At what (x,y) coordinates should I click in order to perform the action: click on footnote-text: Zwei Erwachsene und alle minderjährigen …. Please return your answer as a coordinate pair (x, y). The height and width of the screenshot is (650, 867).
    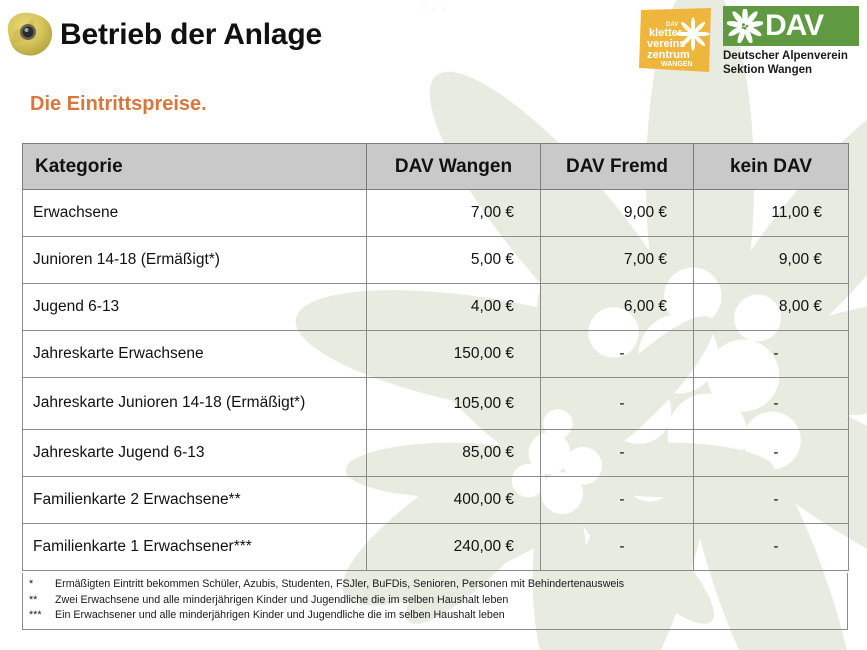
    Looking at the image, I should click on (282, 599).